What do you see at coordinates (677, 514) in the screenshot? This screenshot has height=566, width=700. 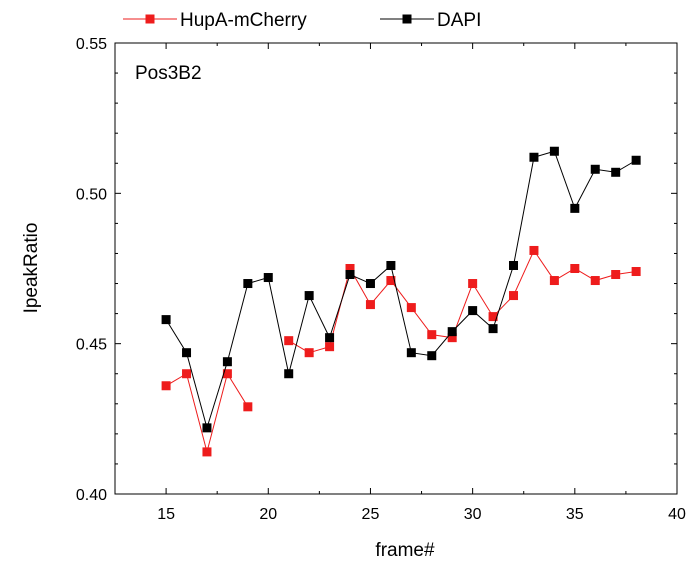 I see `x-tick-label: 40` at bounding box center [677, 514].